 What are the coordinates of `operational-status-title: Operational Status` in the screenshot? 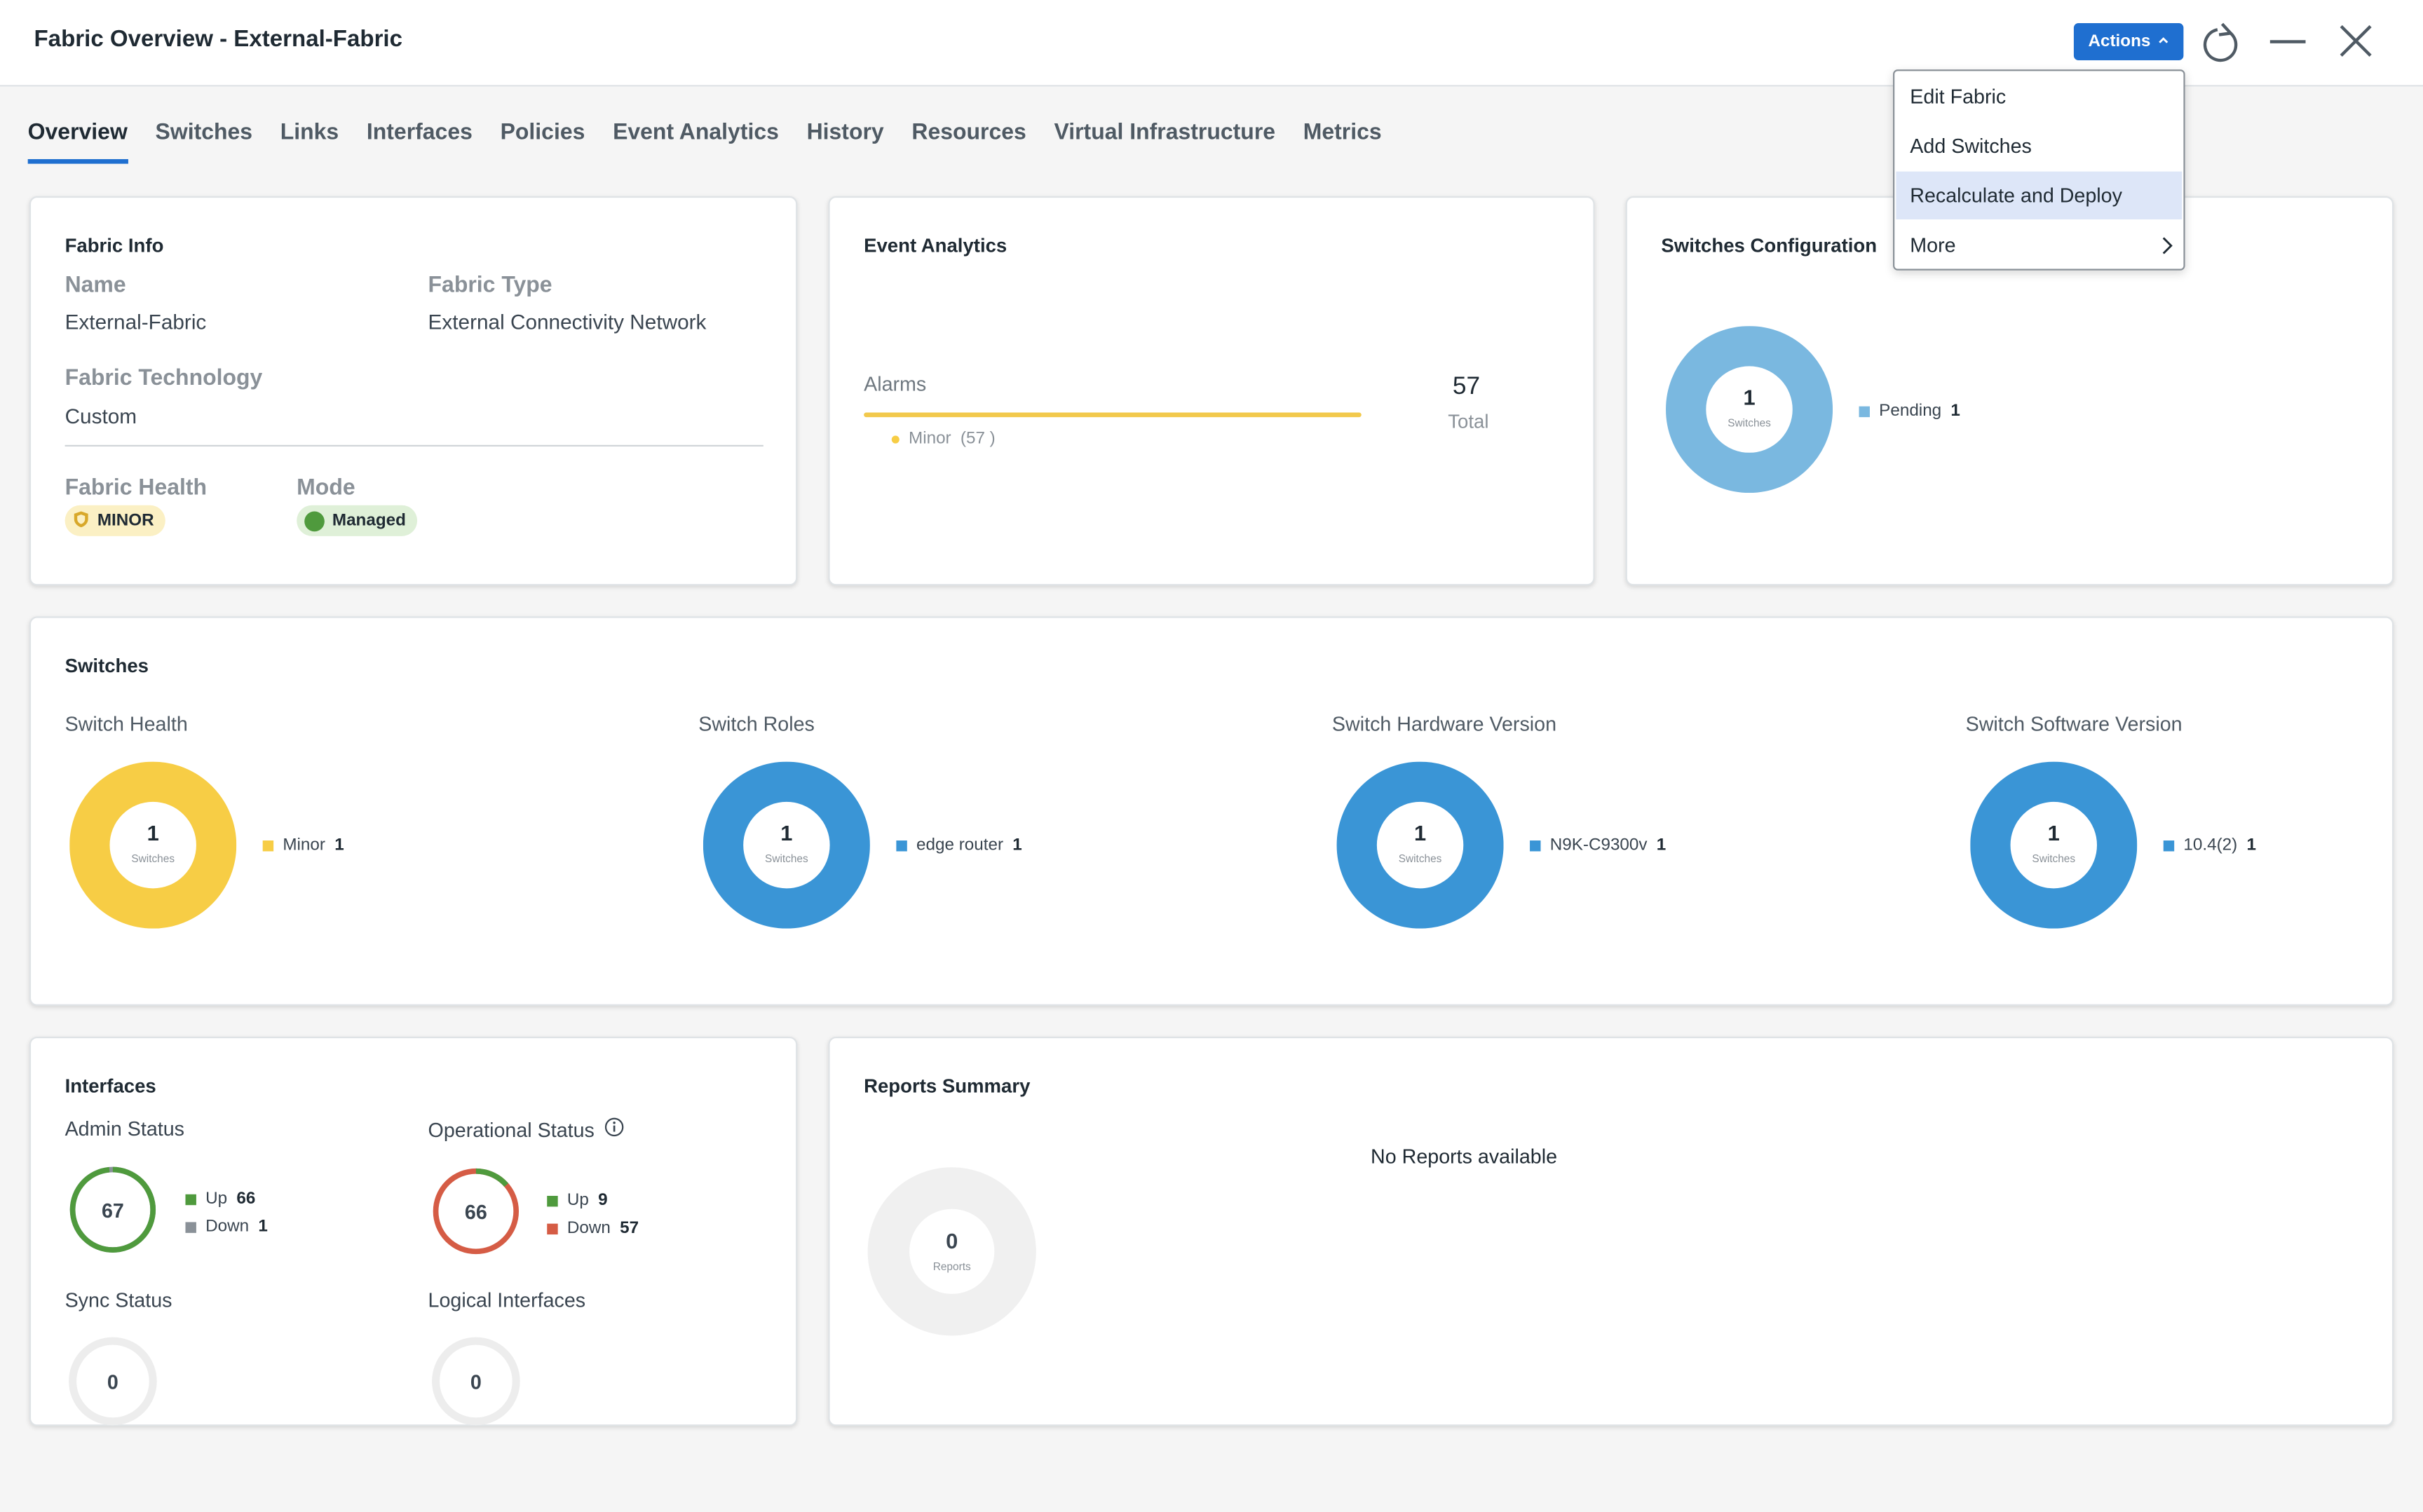 It's located at (511, 1129).